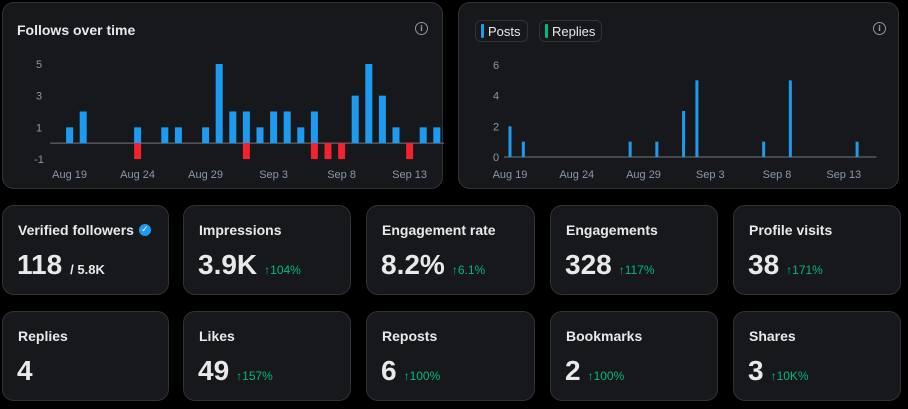 This screenshot has width=908, height=409. What do you see at coordinates (637, 270) in the screenshot?
I see `stat-change: ↑117%` at bounding box center [637, 270].